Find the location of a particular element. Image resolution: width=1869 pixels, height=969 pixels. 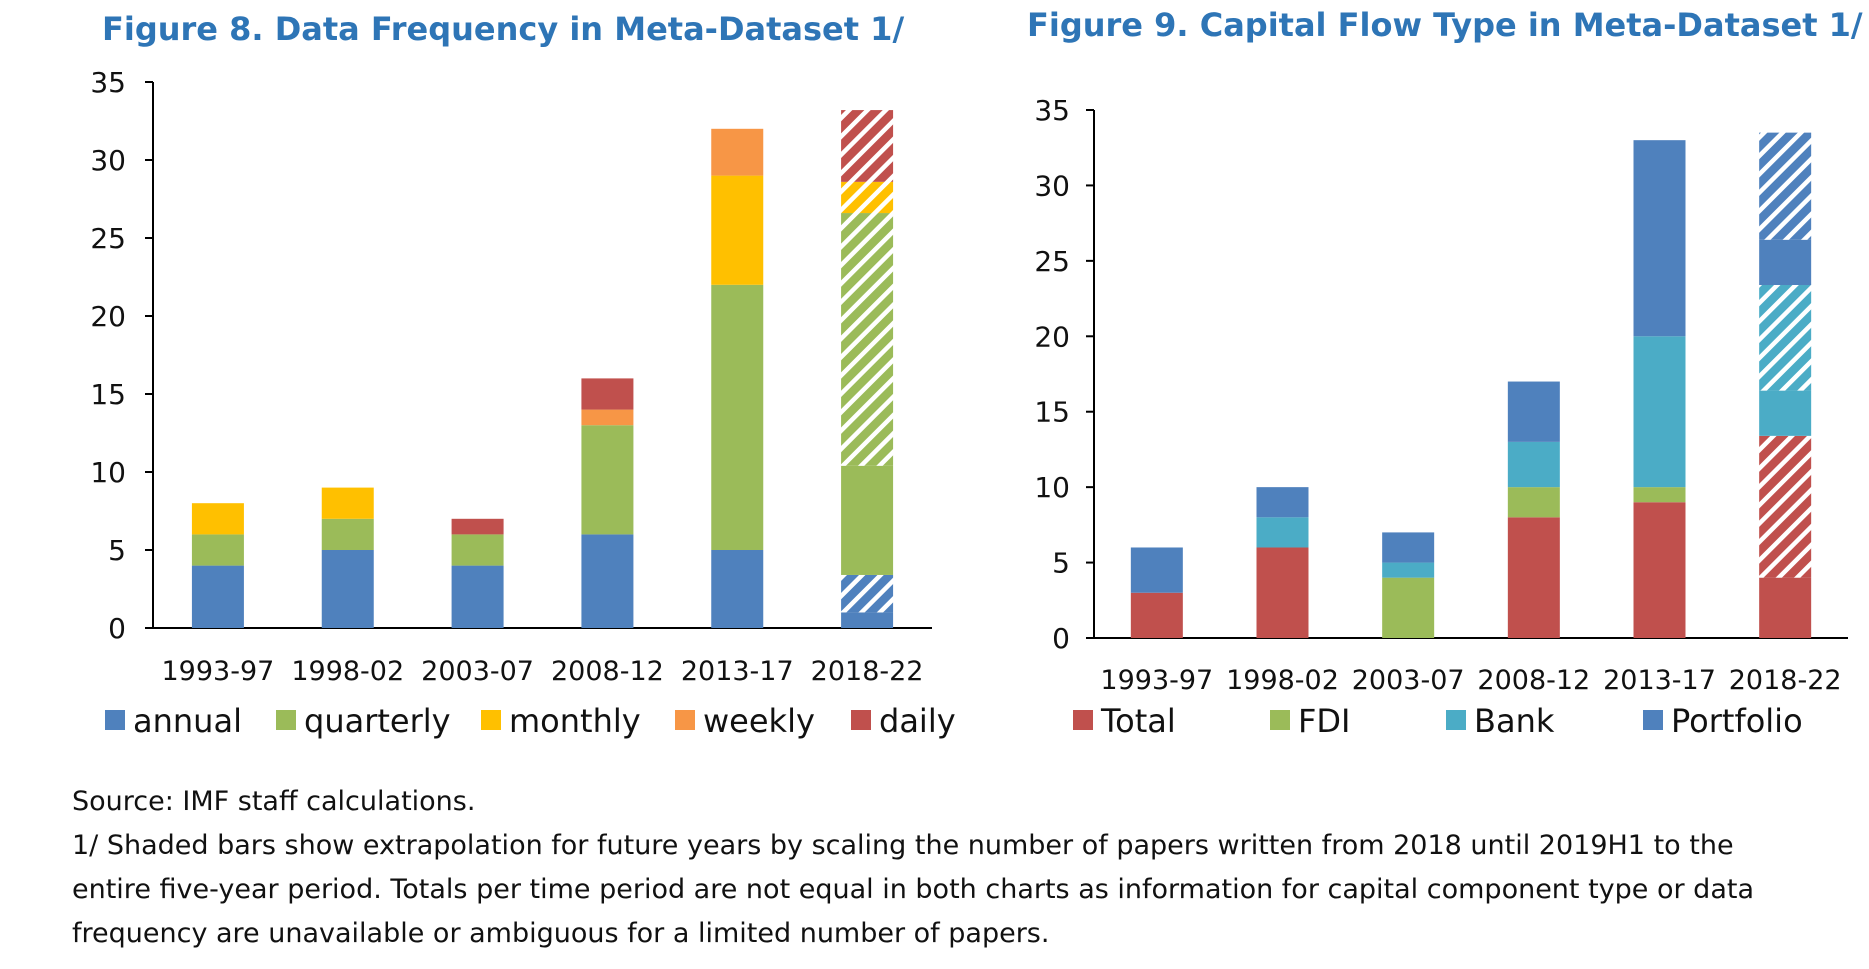

legend-label-quarterly: quarterly is located at coordinates (377, 721).